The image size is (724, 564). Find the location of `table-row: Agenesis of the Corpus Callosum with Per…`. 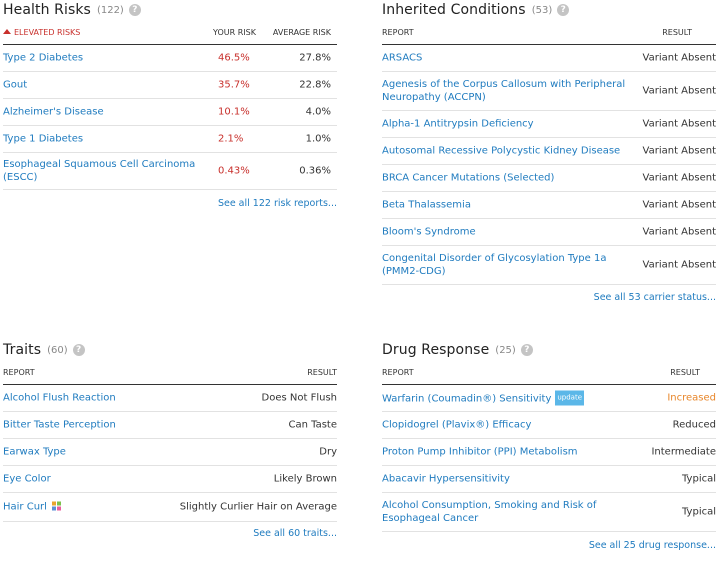

table-row: Agenesis of the Corpus Callosum with Per… is located at coordinates (549, 91).